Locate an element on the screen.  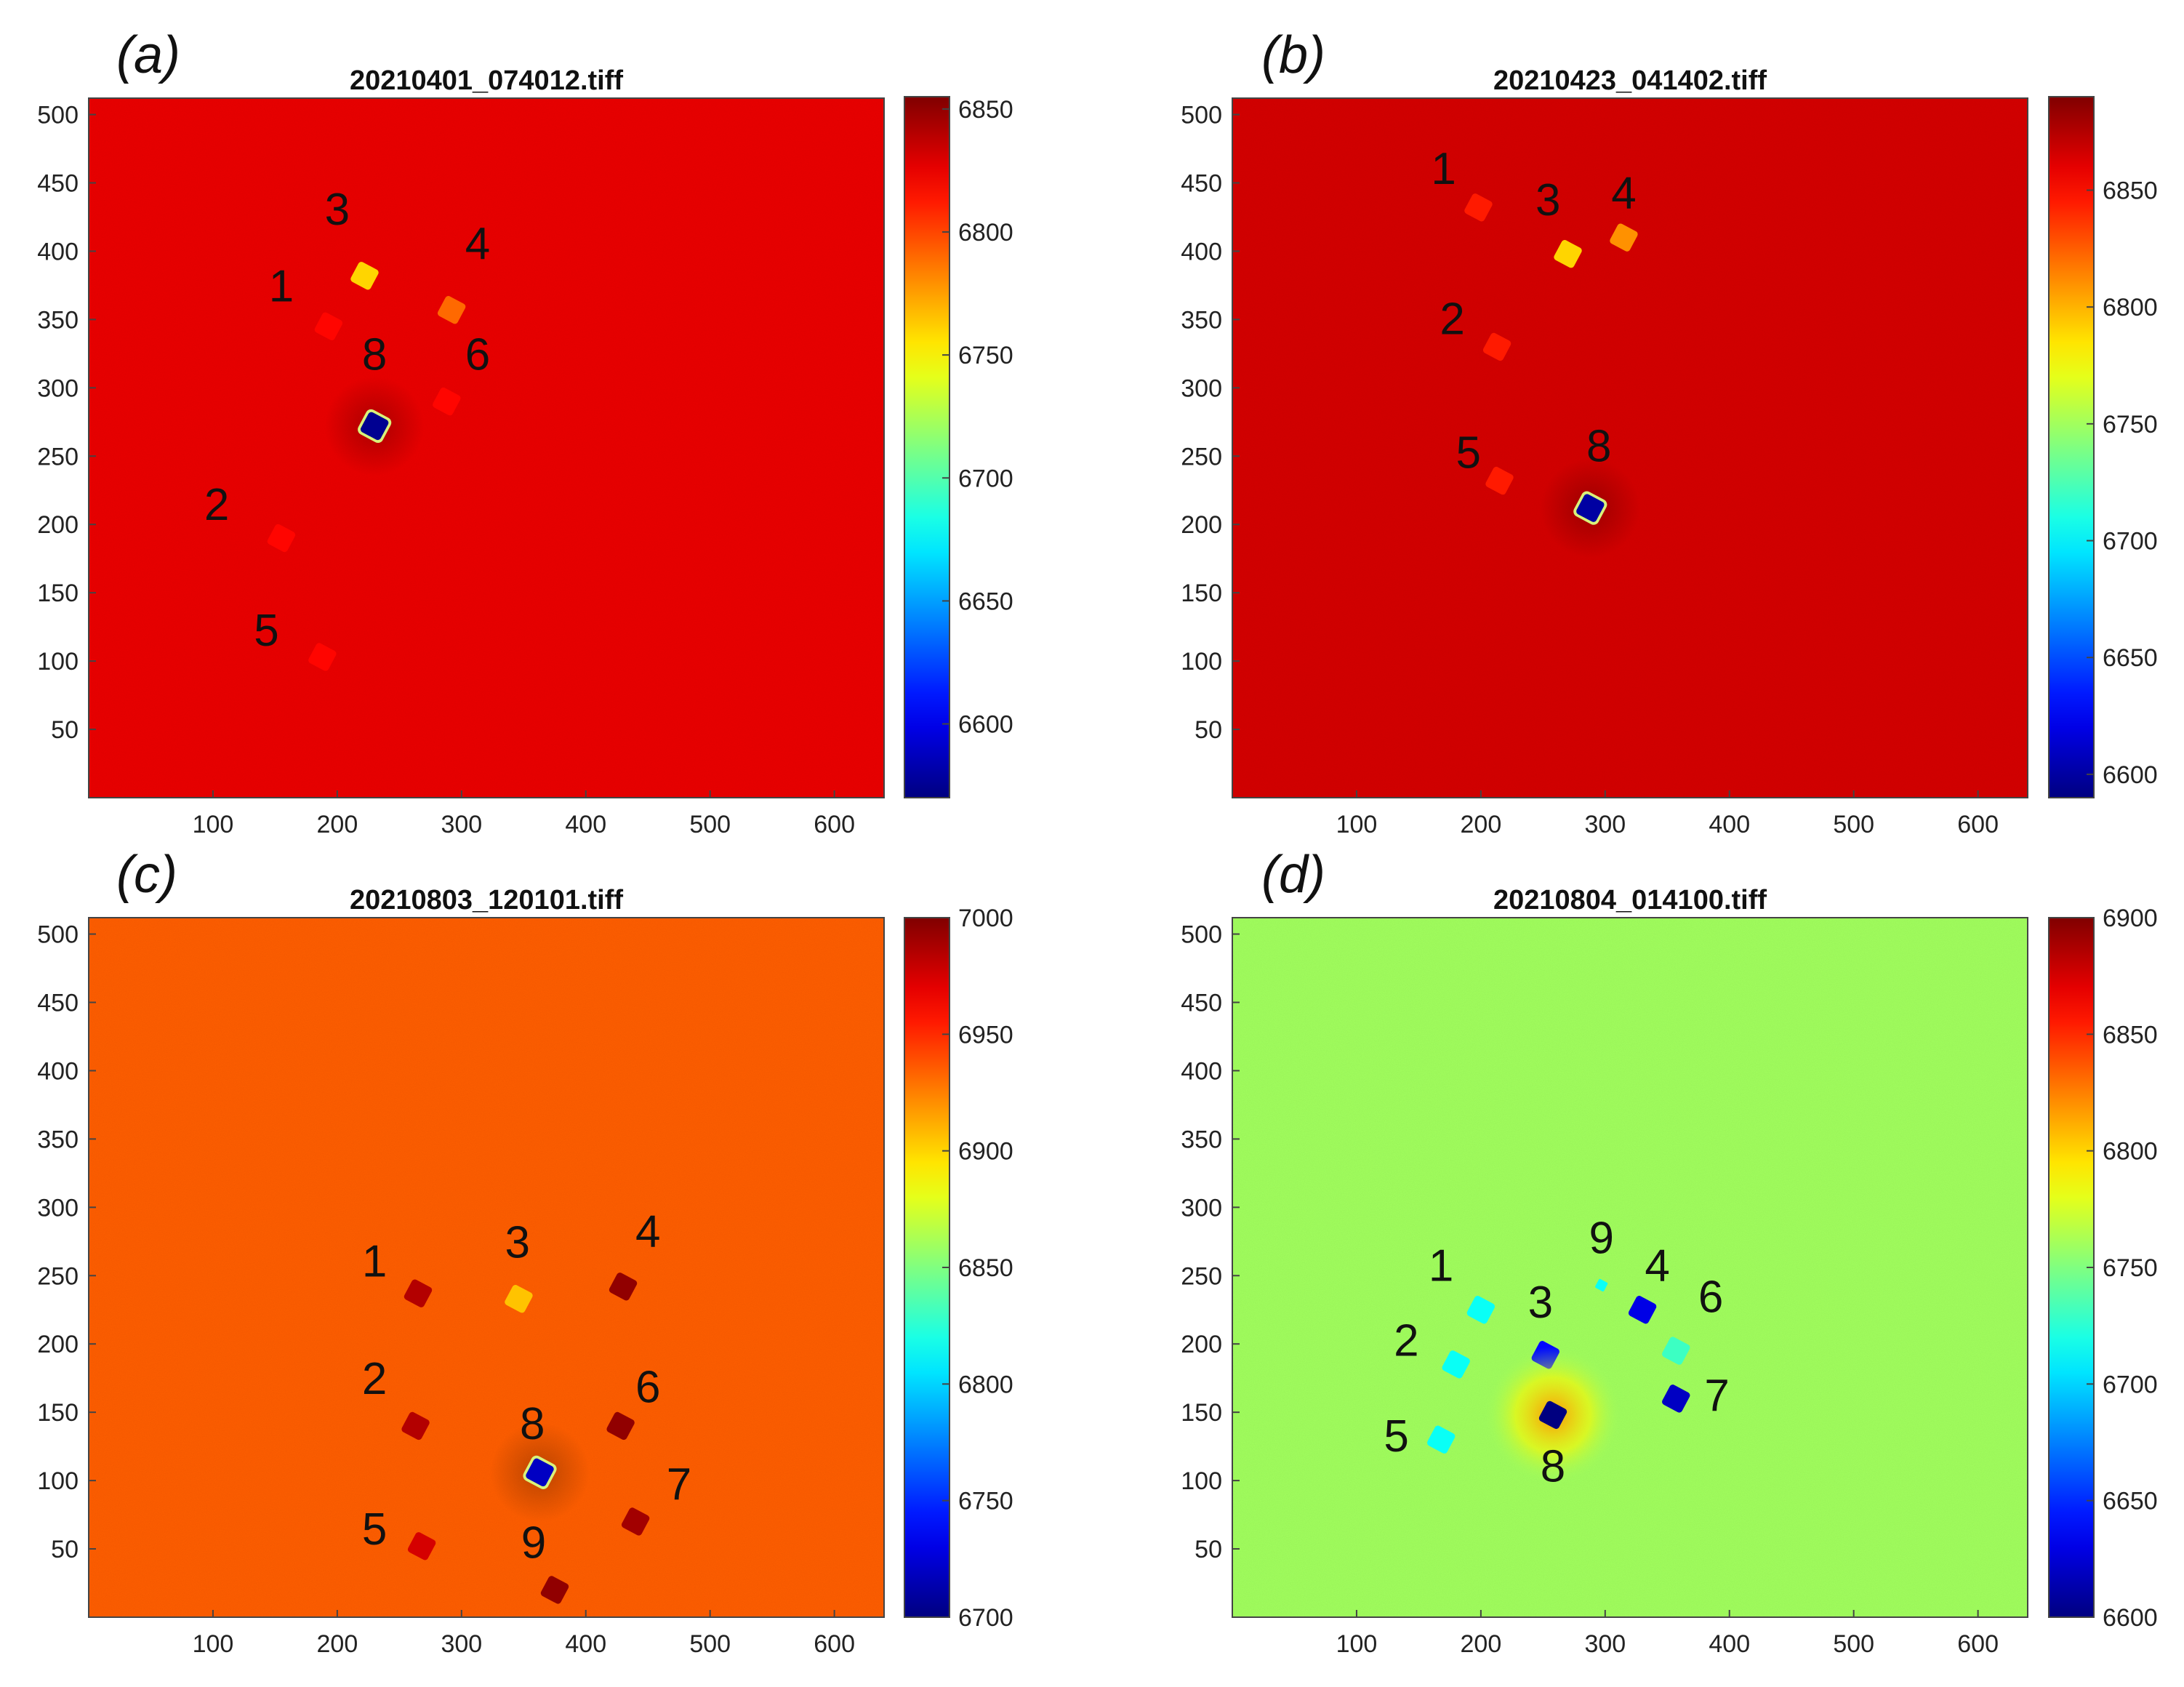
plot-title: 20210423_041402.tiff is located at coordinates (1630, 80).